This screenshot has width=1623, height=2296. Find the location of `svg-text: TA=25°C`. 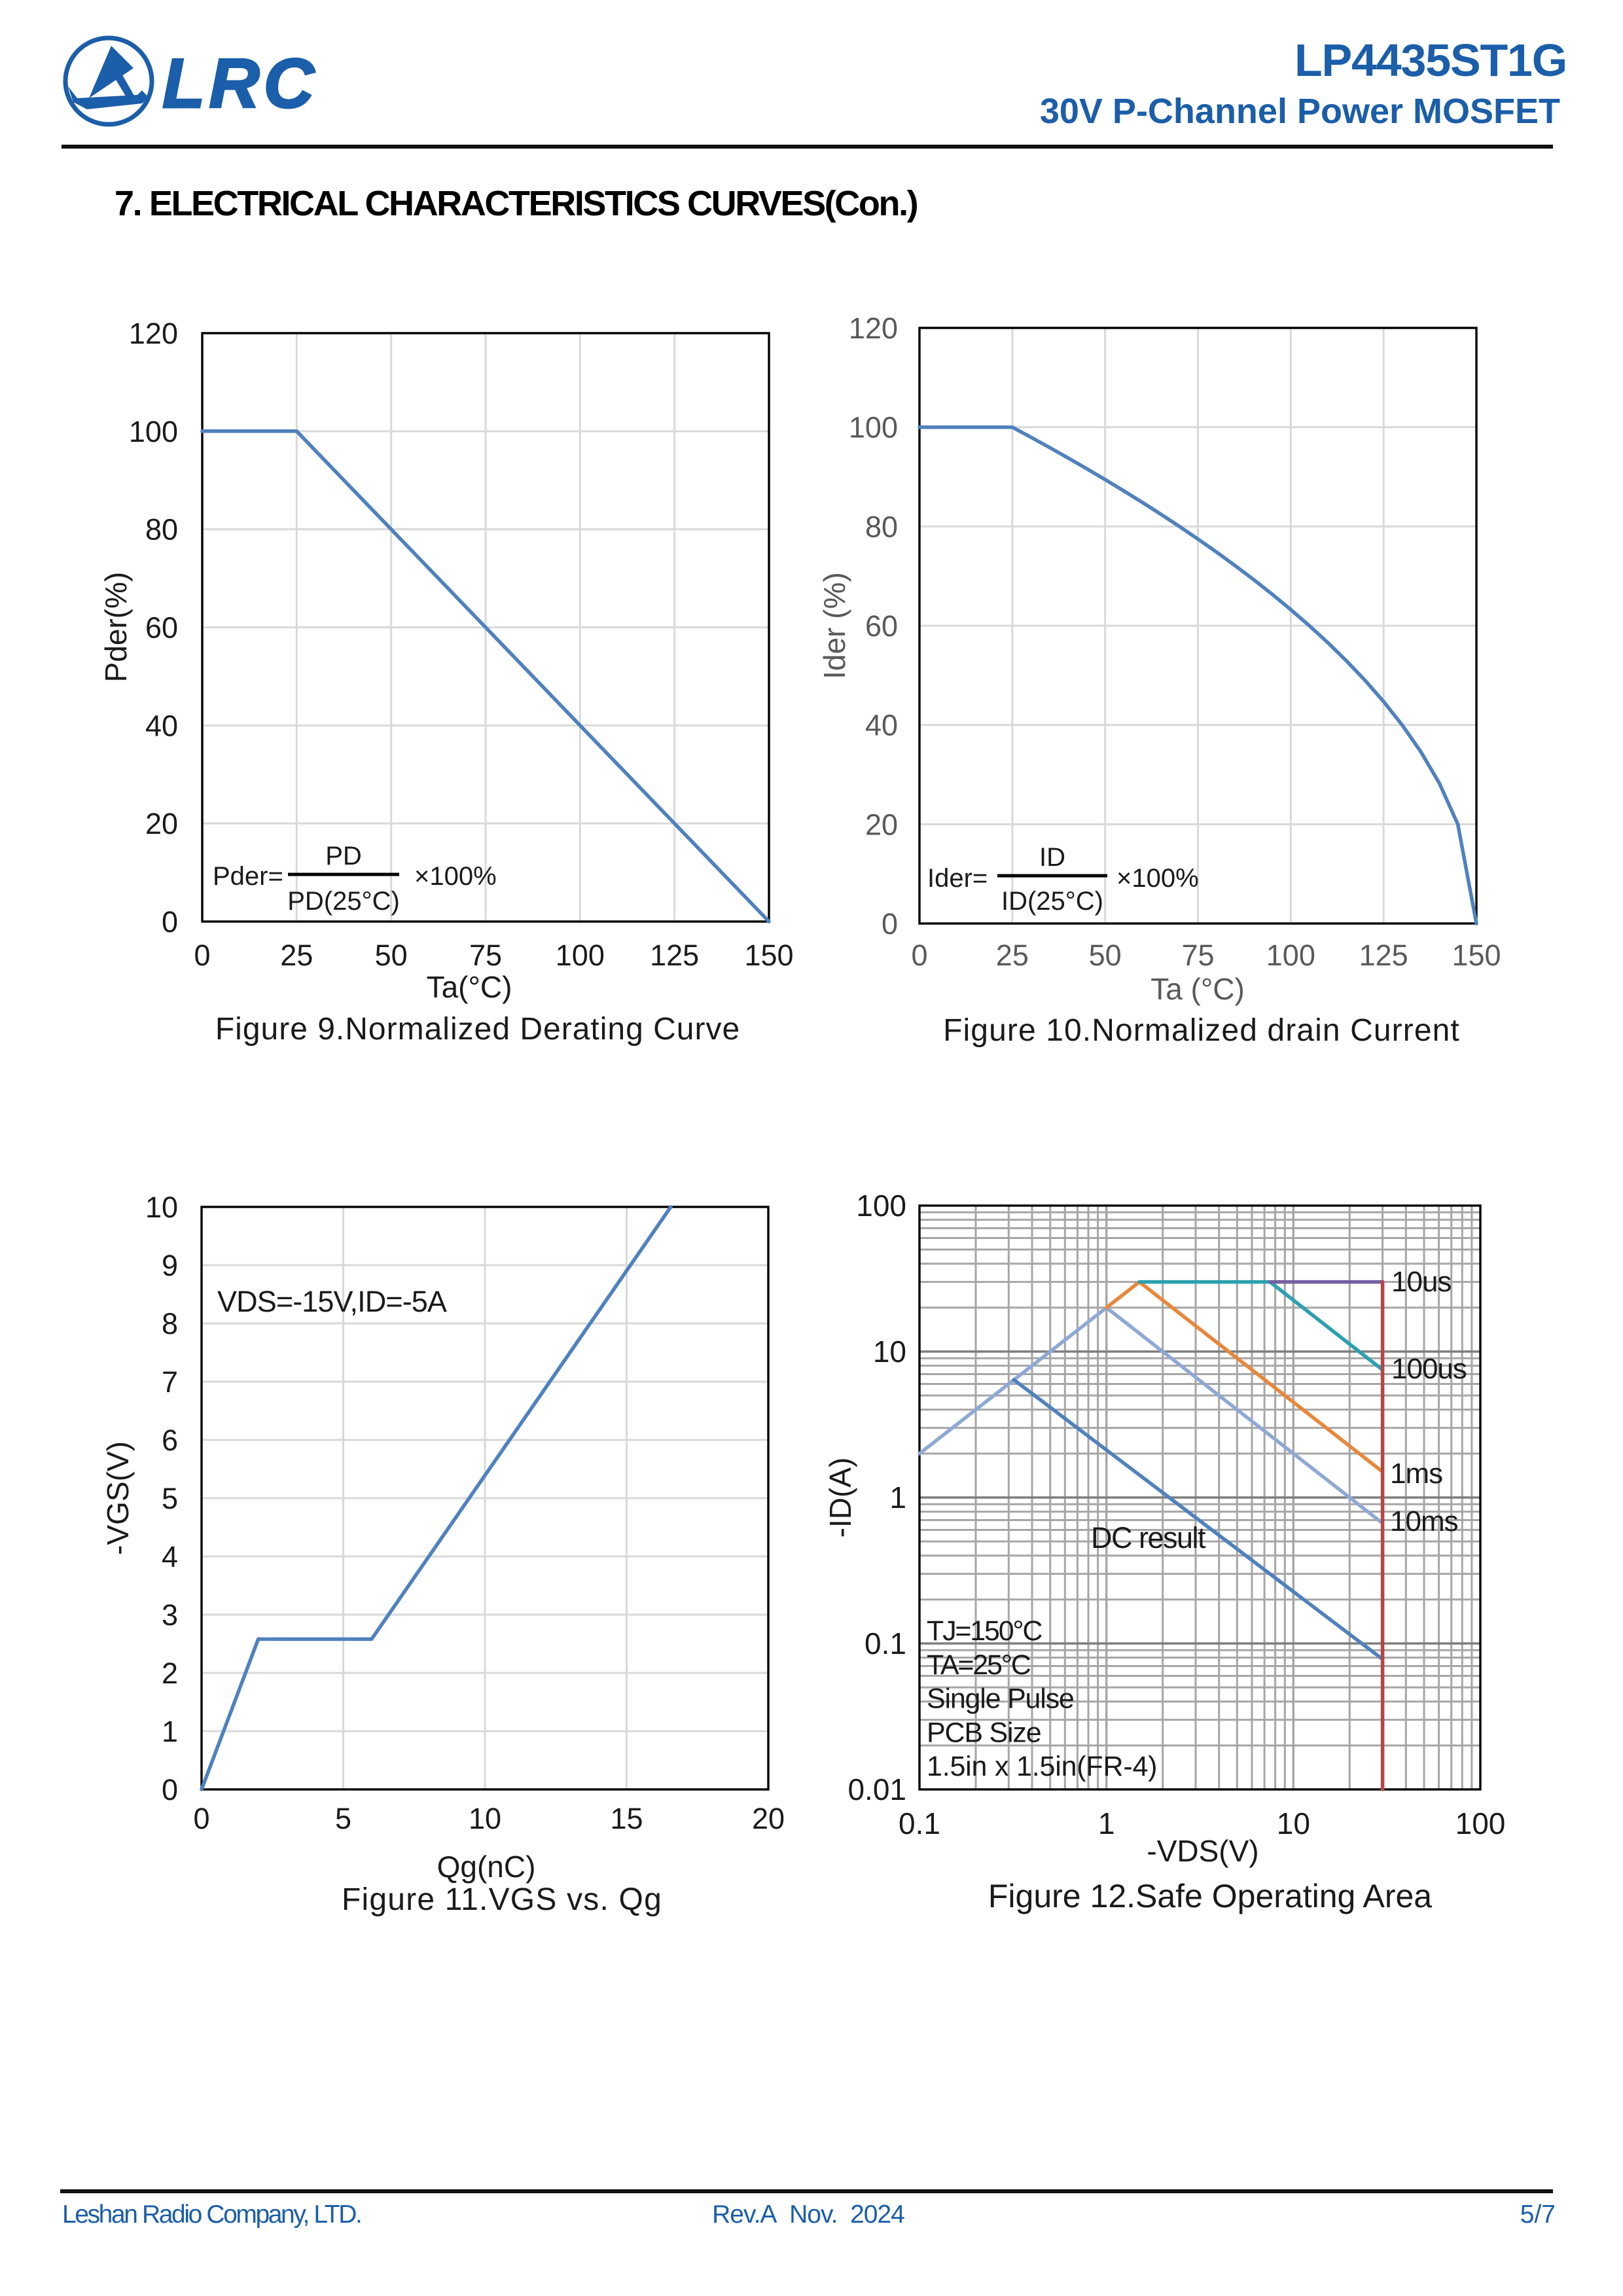

svg-text: TA=25°C is located at coordinates (979, 1665).